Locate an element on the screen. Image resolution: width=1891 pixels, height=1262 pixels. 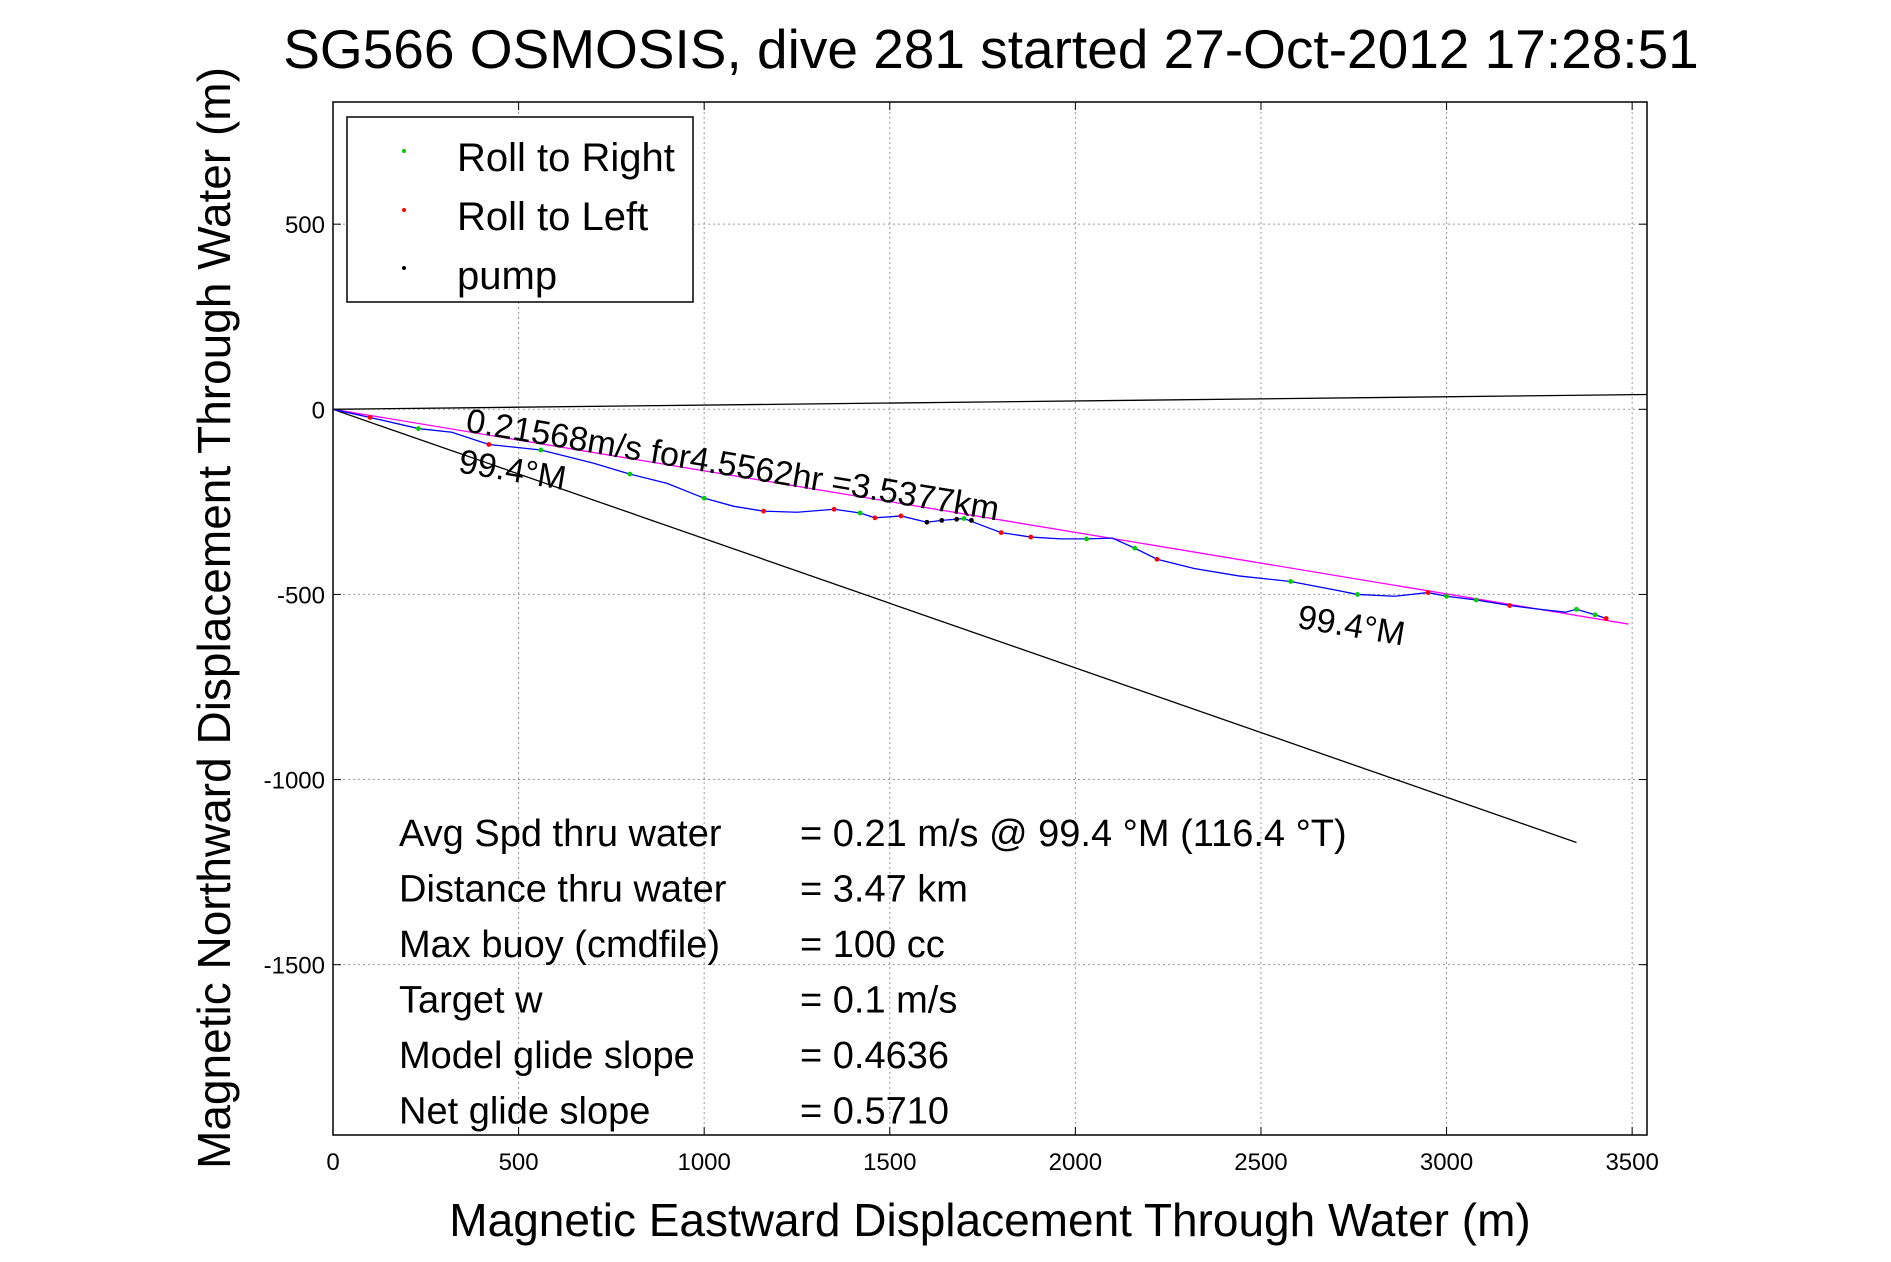
stats-value: = 0.5710 is located at coordinates (874, 1112).